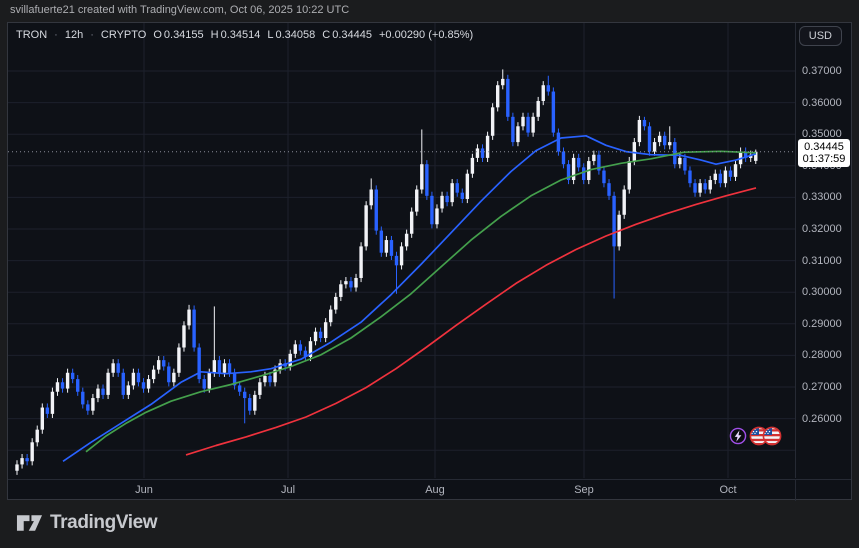 Image resolution: width=859 pixels, height=548 pixels. Describe the element at coordinates (104, 522) in the screenshot. I see `tradingview-wordmark: TradingView` at that location.